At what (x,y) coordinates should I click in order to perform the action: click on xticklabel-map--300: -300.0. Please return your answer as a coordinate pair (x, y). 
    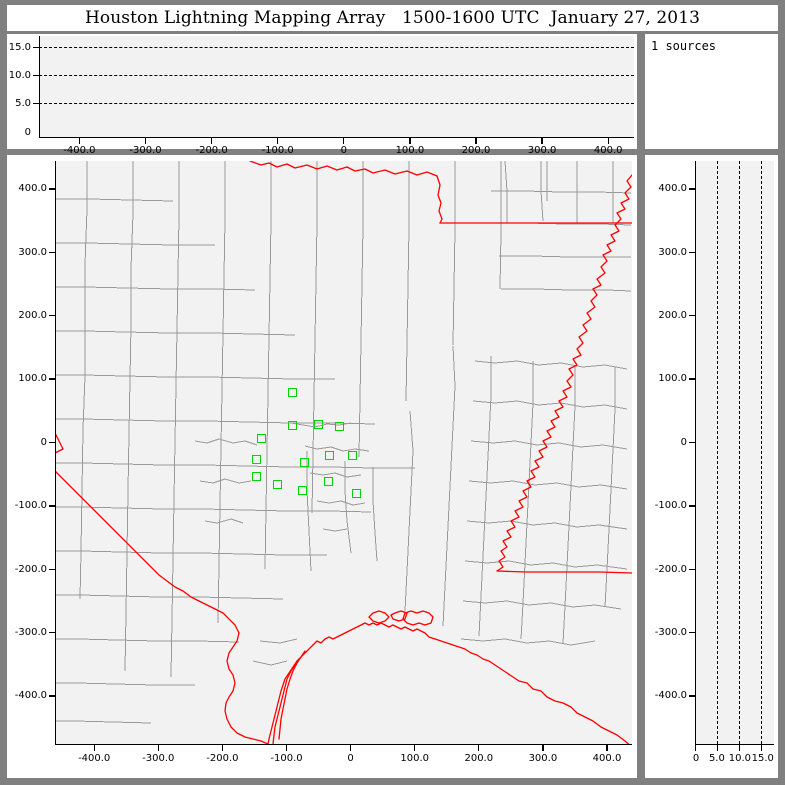
    Looking at the image, I should click on (158, 758).